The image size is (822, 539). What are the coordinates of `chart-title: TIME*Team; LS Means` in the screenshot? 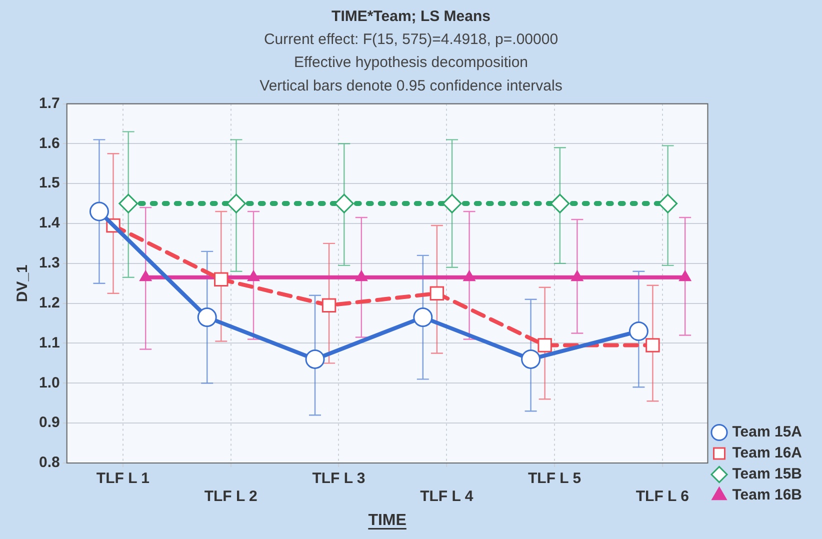 It's located at (411, 17).